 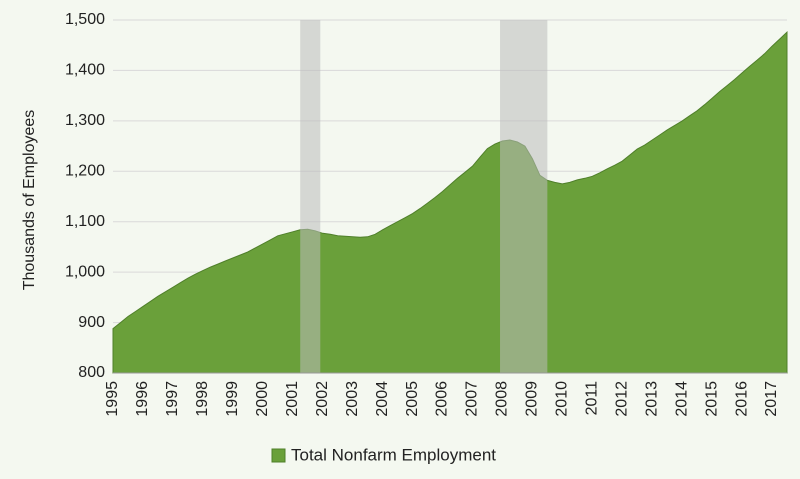 I want to click on legend-swatch, so click(x=278, y=455).